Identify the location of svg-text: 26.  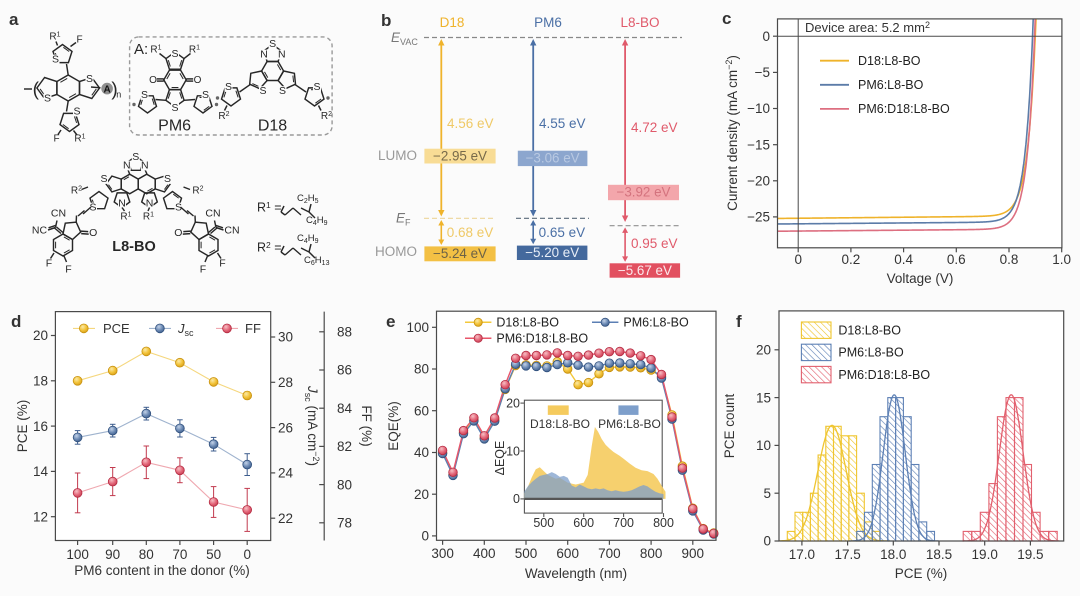
(285, 427).